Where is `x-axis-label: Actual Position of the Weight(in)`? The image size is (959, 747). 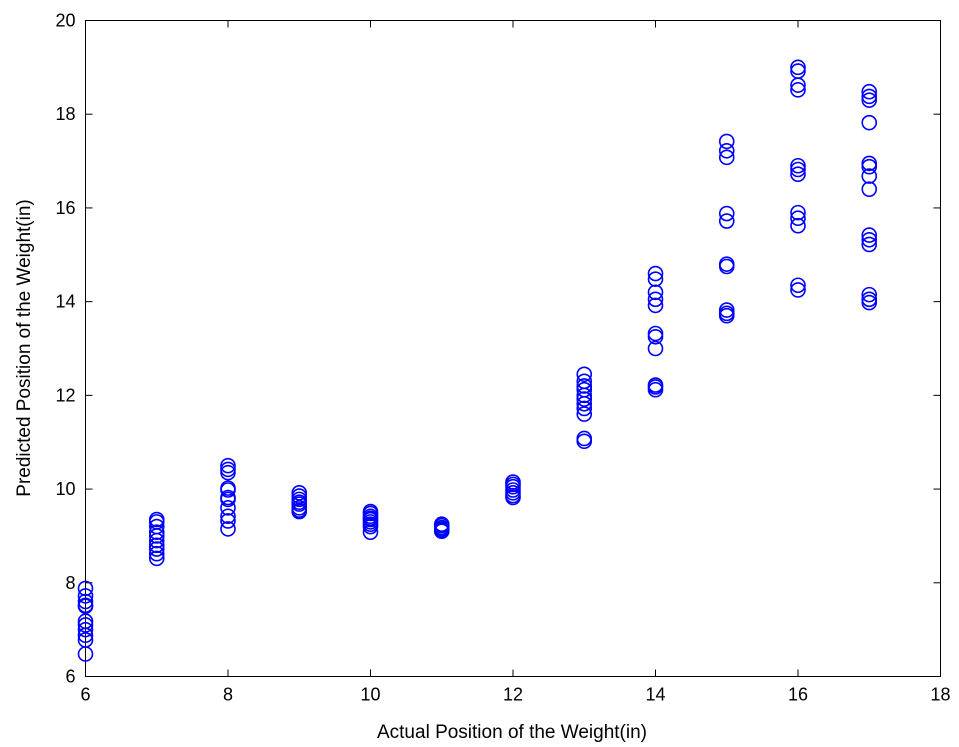 x-axis-label: Actual Position of the Weight(in) is located at coordinates (512, 732).